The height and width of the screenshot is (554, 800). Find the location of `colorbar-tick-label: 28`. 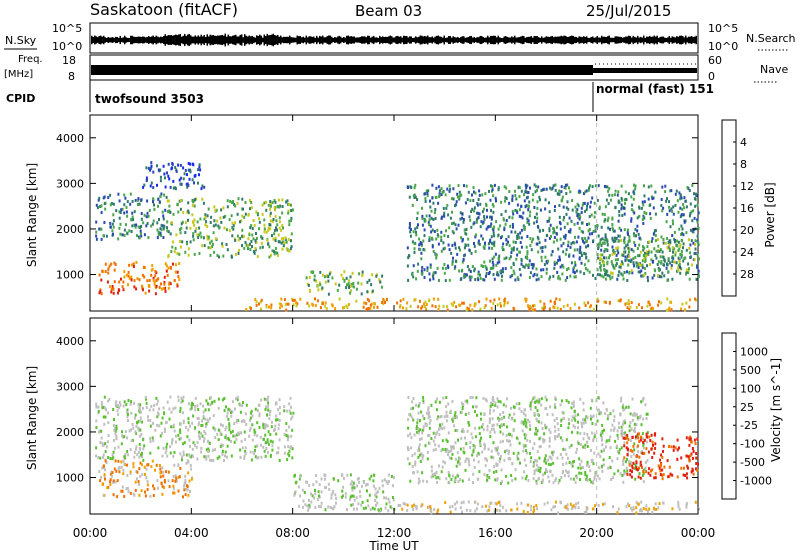

colorbar-tick-label: 28 is located at coordinates (747, 274).